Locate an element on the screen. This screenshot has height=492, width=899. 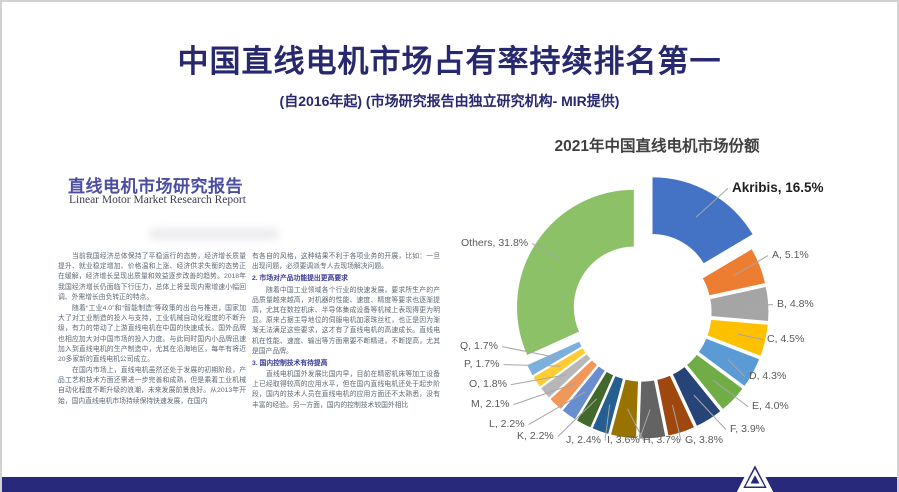
slice-label-d: D, 4.3% is located at coordinates (767, 376).